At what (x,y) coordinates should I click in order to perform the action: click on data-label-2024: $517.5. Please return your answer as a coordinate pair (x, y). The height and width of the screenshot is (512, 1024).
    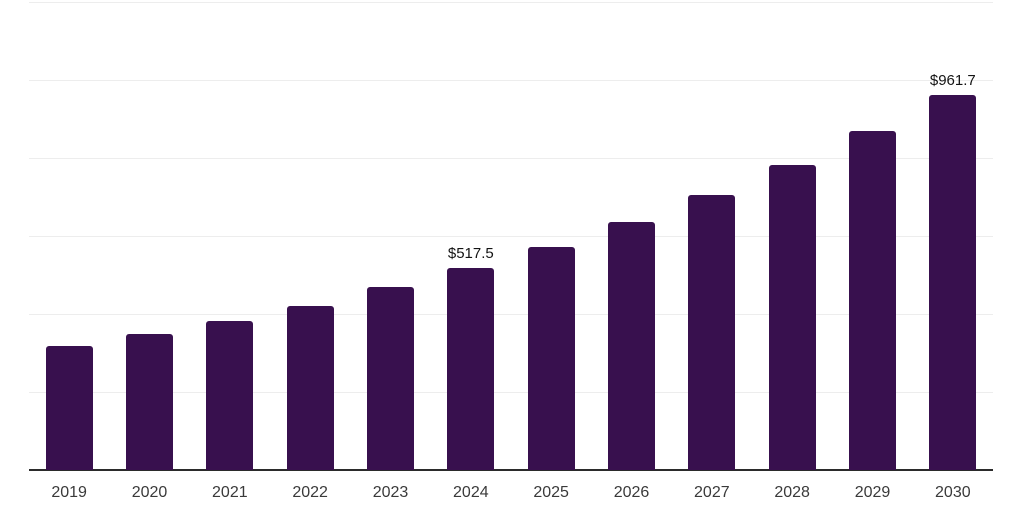
    Looking at the image, I should click on (470, 254).